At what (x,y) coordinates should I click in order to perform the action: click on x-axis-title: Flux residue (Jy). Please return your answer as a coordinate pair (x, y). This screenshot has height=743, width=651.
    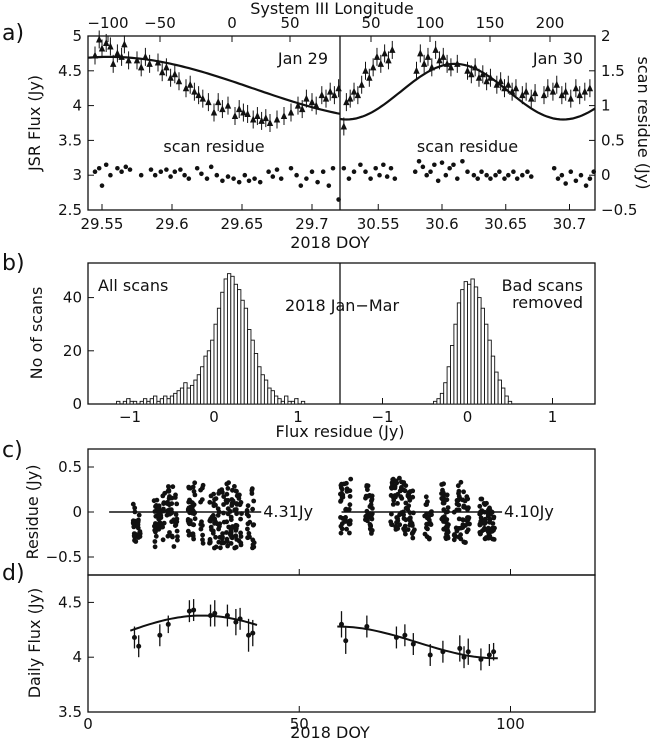
    Looking at the image, I should click on (339, 431).